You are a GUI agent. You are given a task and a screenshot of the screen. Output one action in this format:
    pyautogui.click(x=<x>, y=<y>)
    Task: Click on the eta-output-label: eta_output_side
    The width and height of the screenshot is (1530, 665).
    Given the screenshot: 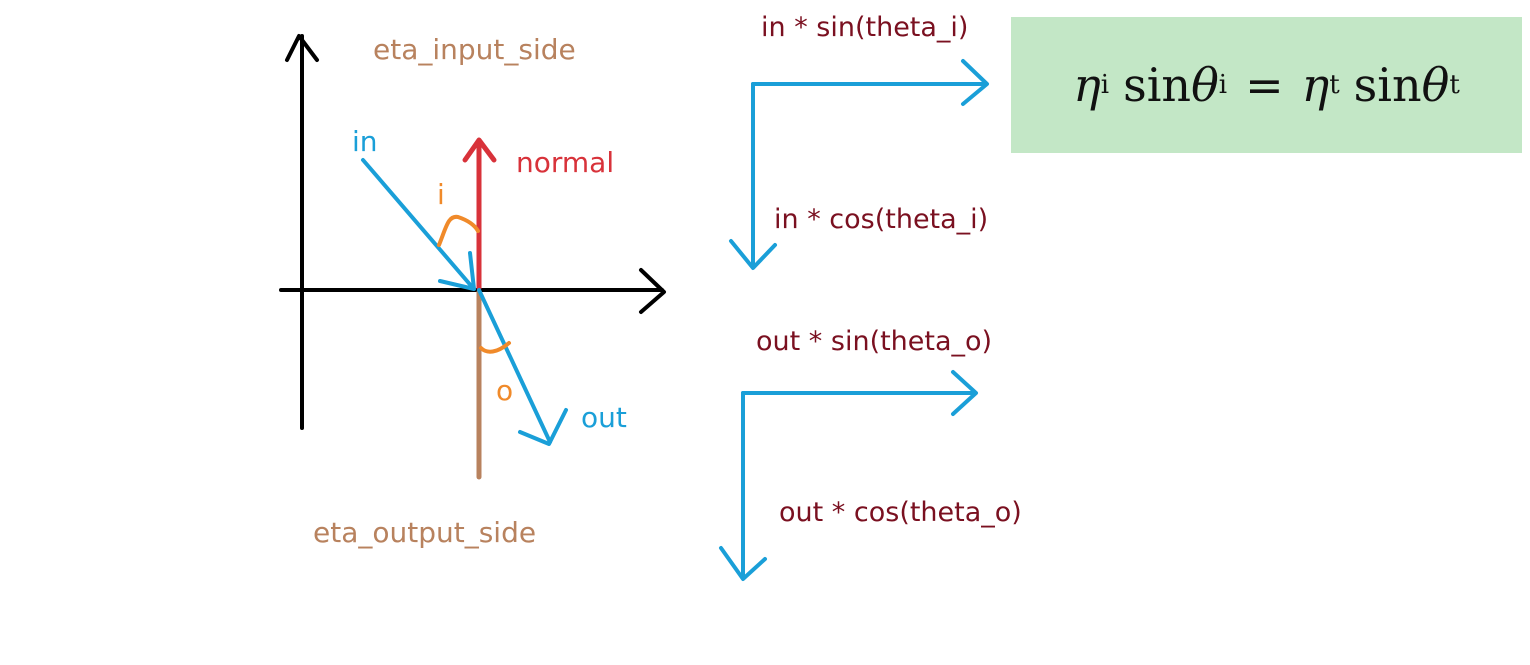 What is the action you would take?
    pyautogui.click(x=424, y=532)
    